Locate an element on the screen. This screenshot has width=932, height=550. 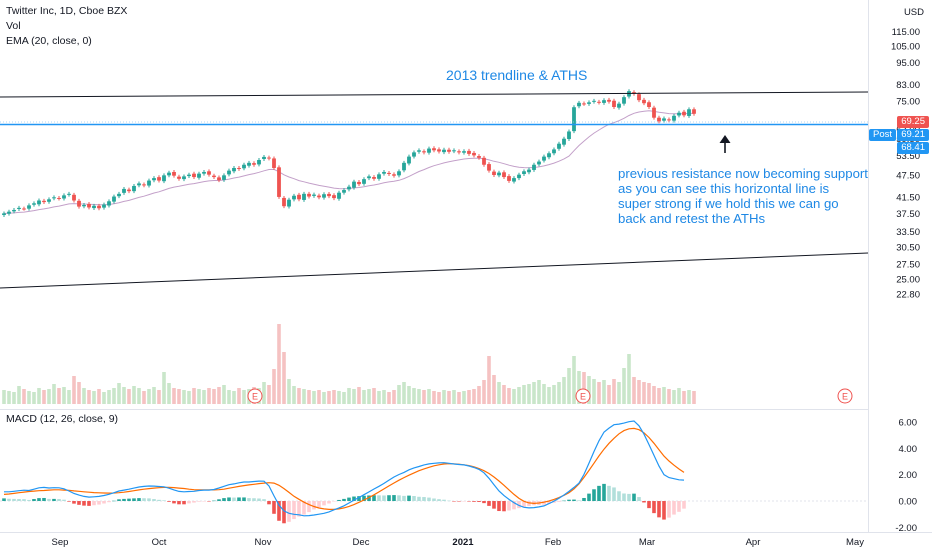
time-tick-label: Mar is located at coordinates (647, 542).